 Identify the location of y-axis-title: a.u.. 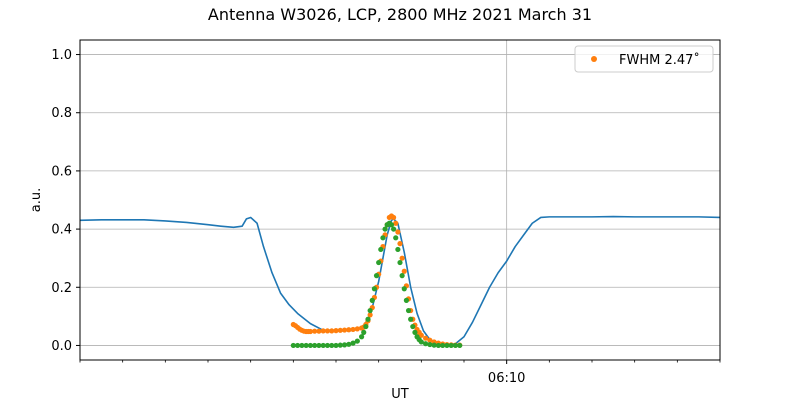
(36, 200).